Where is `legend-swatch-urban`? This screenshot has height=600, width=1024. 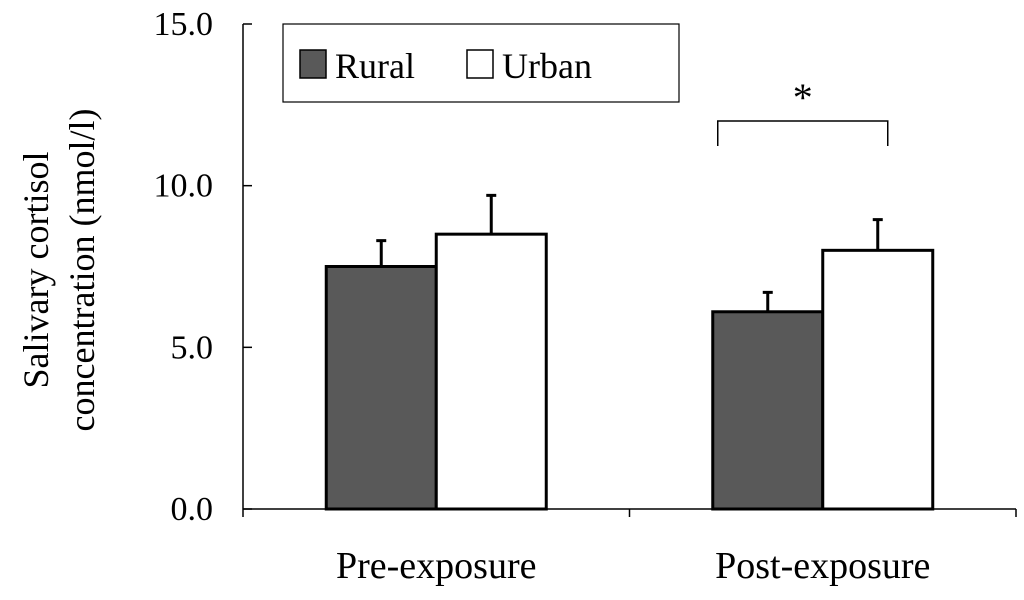 legend-swatch-urban is located at coordinates (480, 64).